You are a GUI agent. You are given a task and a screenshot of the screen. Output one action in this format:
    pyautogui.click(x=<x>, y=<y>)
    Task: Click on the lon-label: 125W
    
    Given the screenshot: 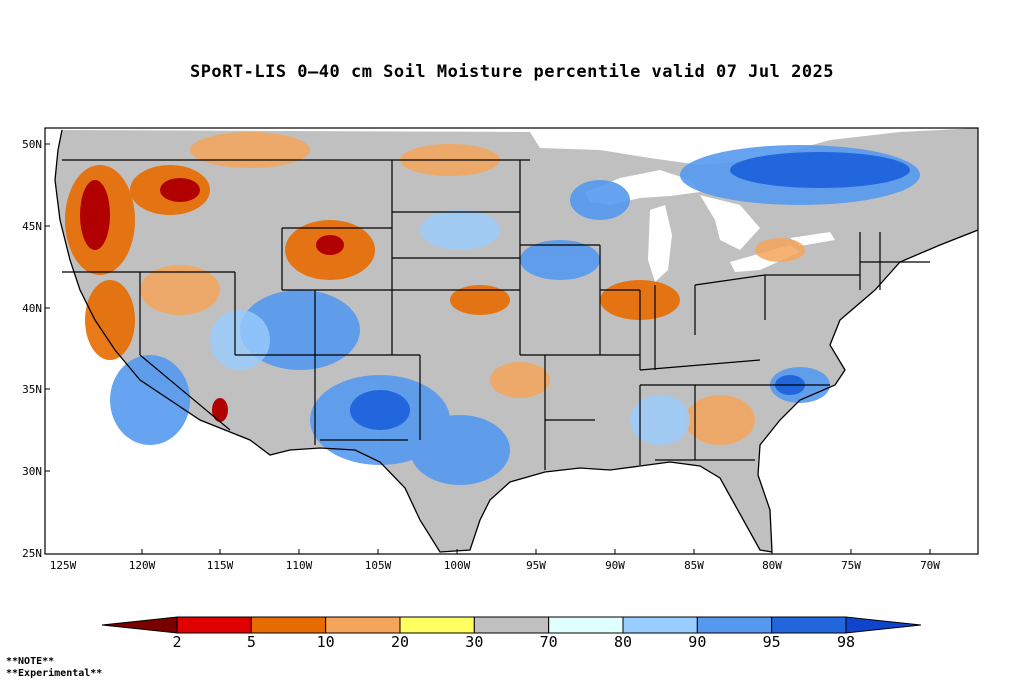 What is the action you would take?
    pyautogui.click(x=63, y=565)
    